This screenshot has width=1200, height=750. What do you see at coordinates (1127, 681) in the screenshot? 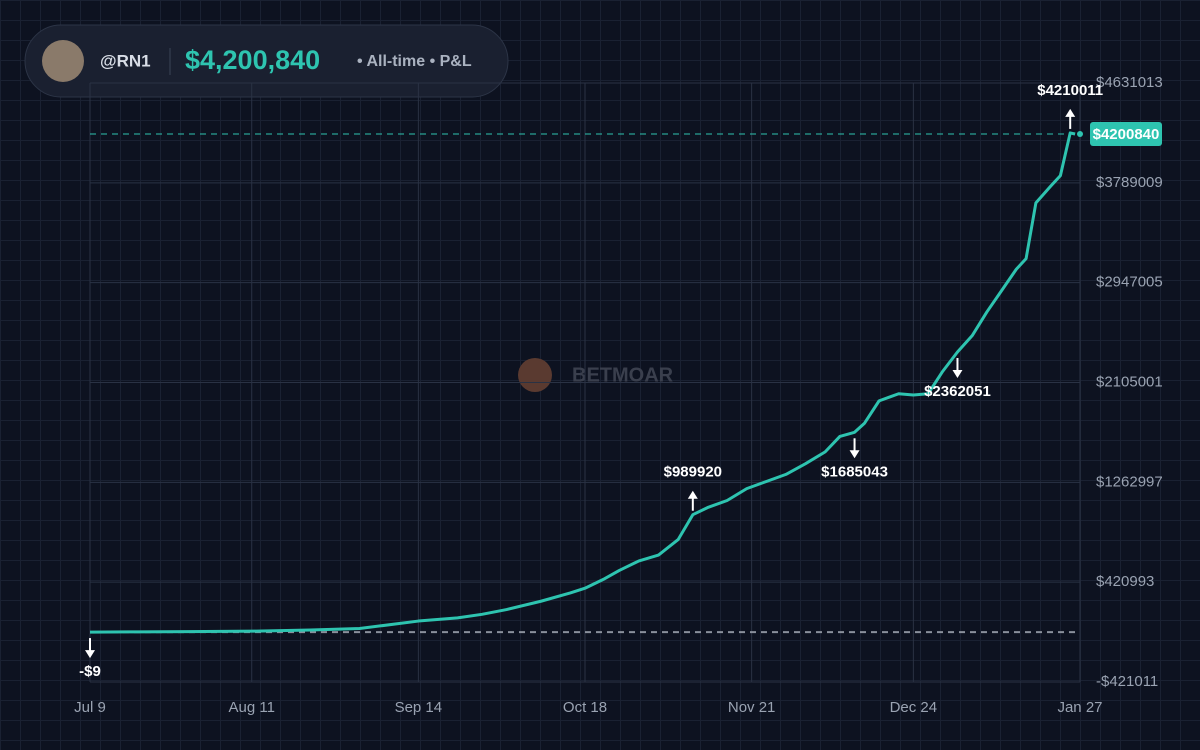
I see `y-tick-label: -$421011` at bounding box center [1127, 681].